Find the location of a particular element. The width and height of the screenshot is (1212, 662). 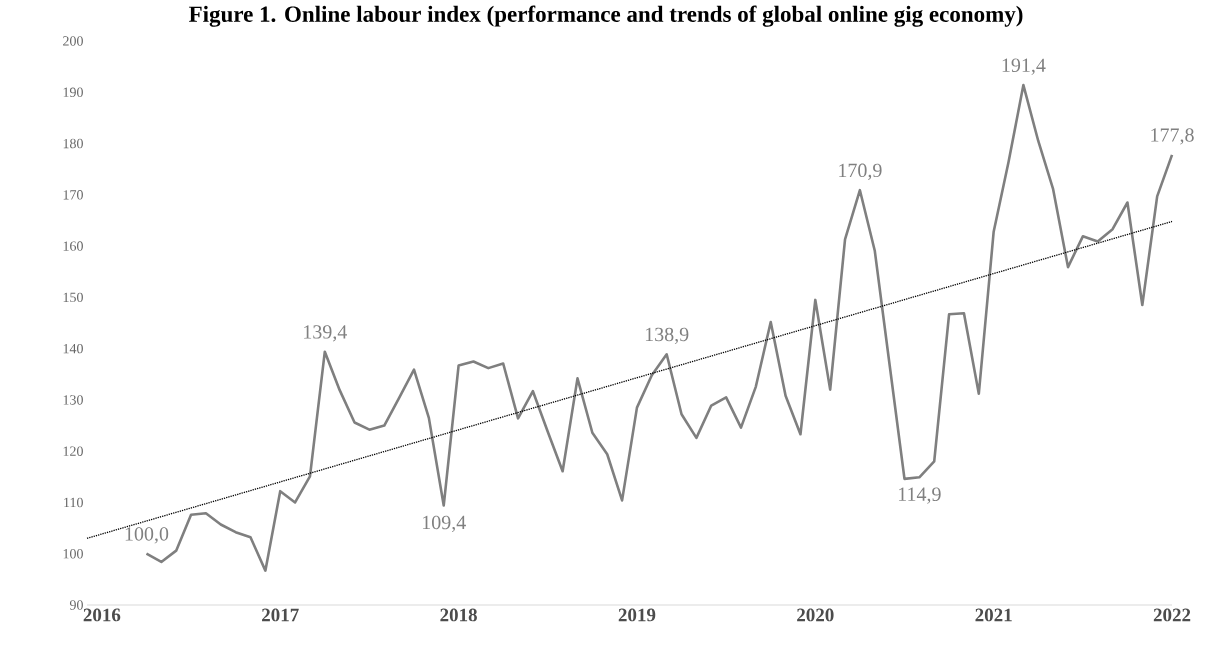

x-tick-label: 2022 is located at coordinates (1172, 615).